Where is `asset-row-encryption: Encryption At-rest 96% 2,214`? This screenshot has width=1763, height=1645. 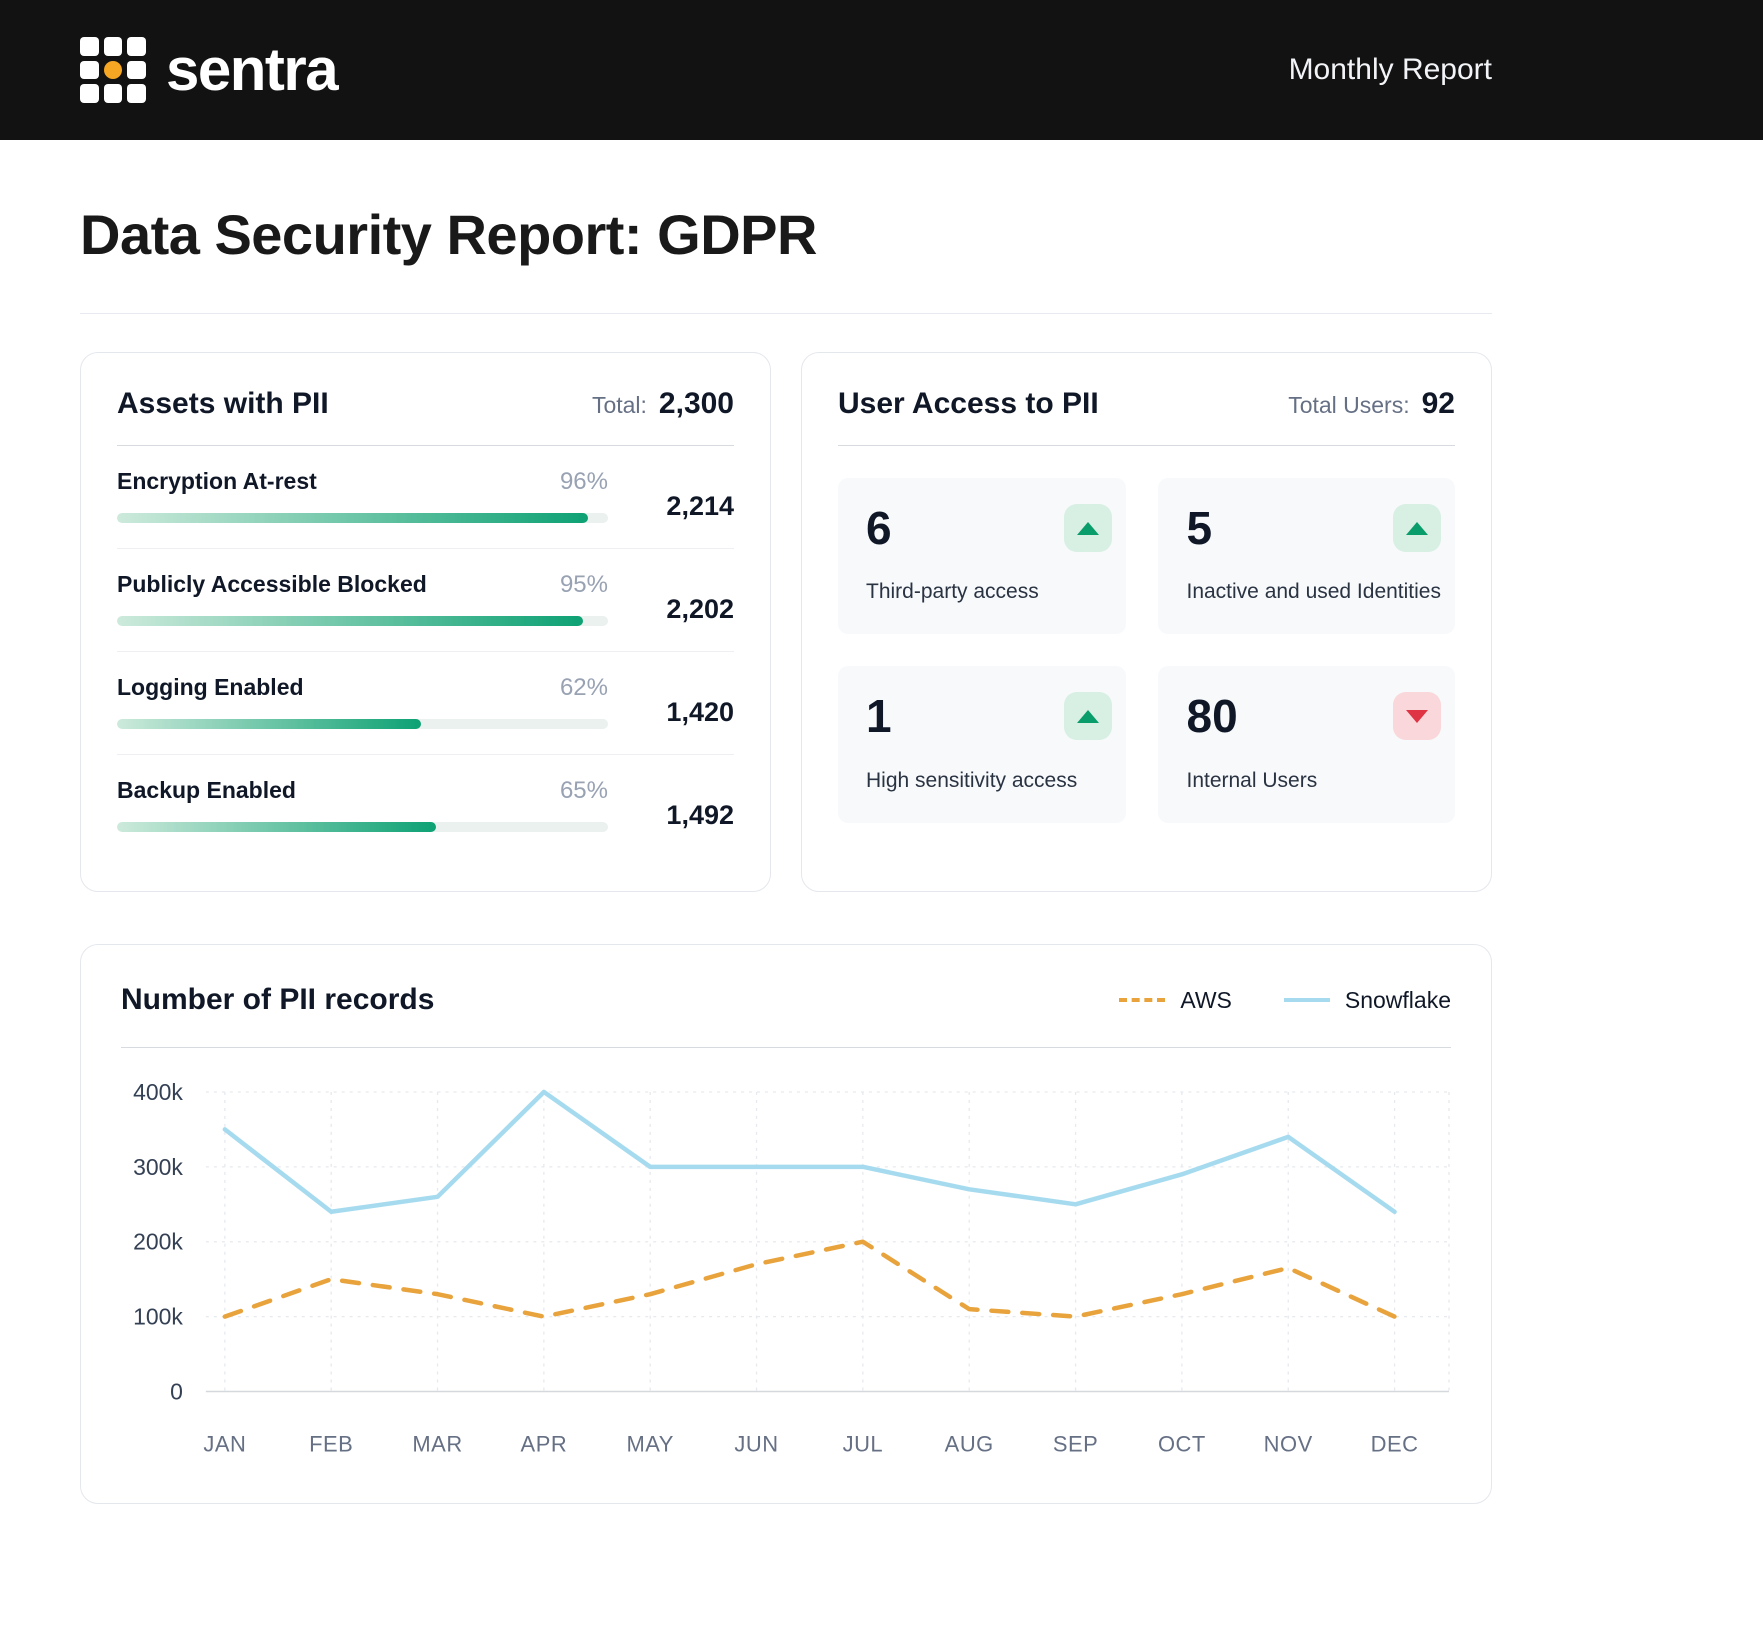
asset-row-encryption: Encryption At-rest 96% 2,214 is located at coordinates (425, 497).